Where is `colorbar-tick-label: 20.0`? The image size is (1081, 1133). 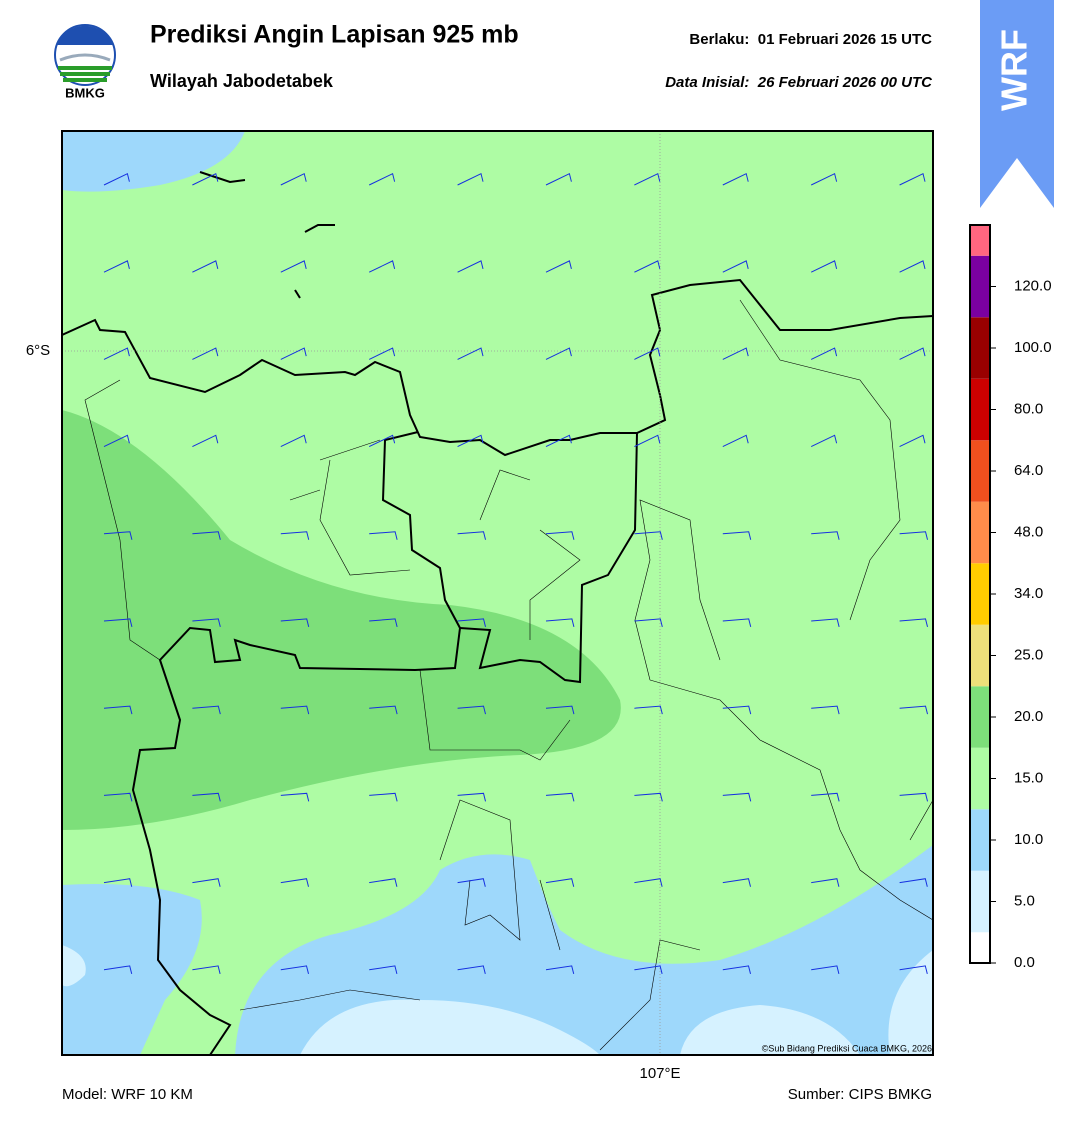 colorbar-tick-label: 20.0 is located at coordinates (1028, 716).